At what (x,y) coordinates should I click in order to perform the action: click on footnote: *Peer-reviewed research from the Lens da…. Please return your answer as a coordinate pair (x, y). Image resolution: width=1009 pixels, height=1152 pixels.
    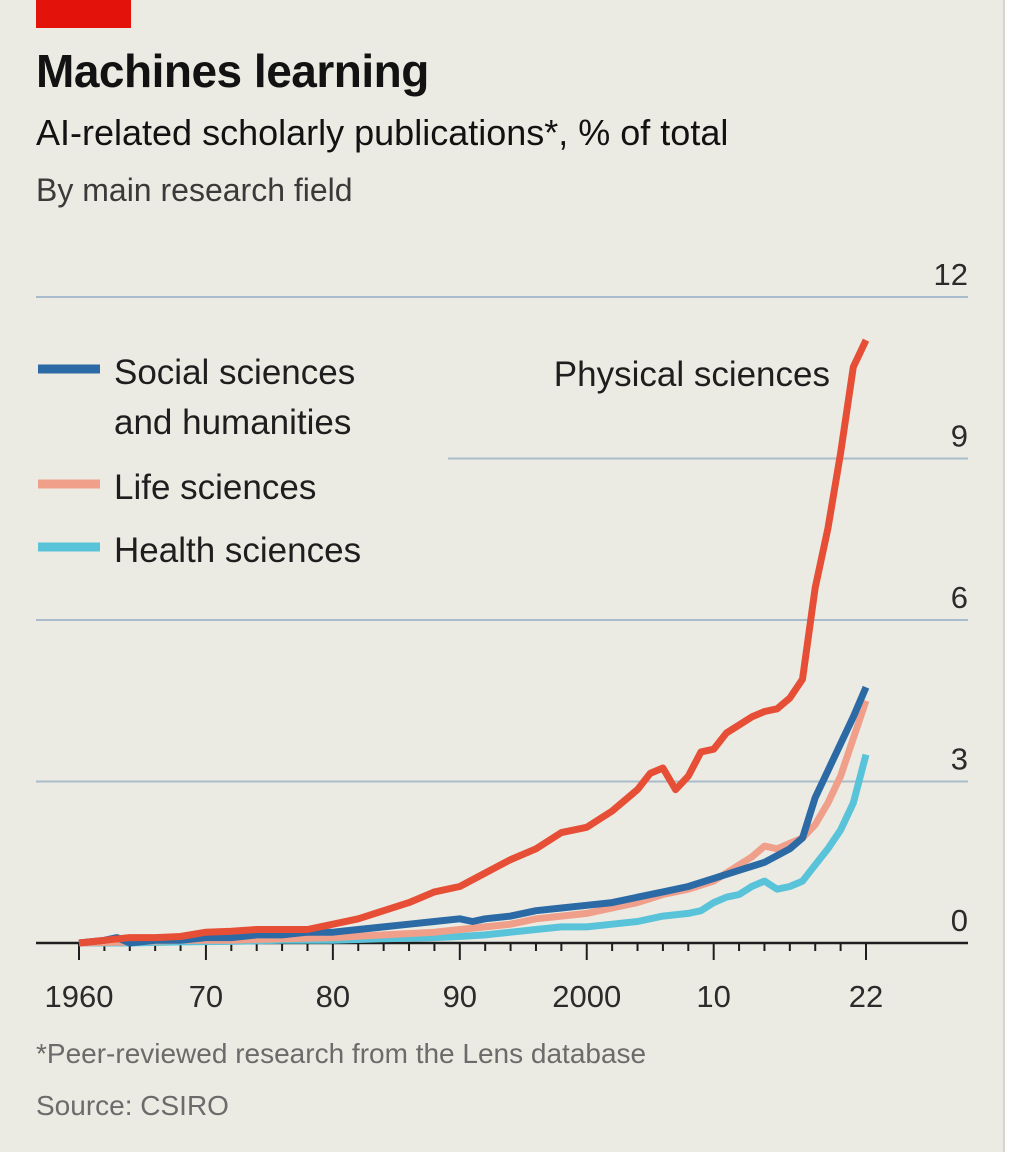
    Looking at the image, I should click on (341, 1053).